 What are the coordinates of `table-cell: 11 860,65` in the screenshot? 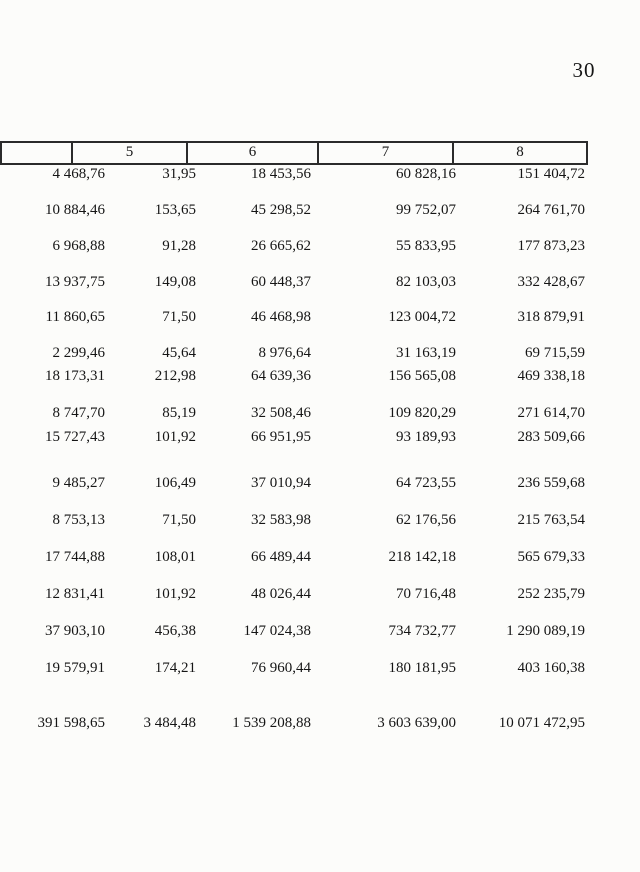 It's located at (75, 317).